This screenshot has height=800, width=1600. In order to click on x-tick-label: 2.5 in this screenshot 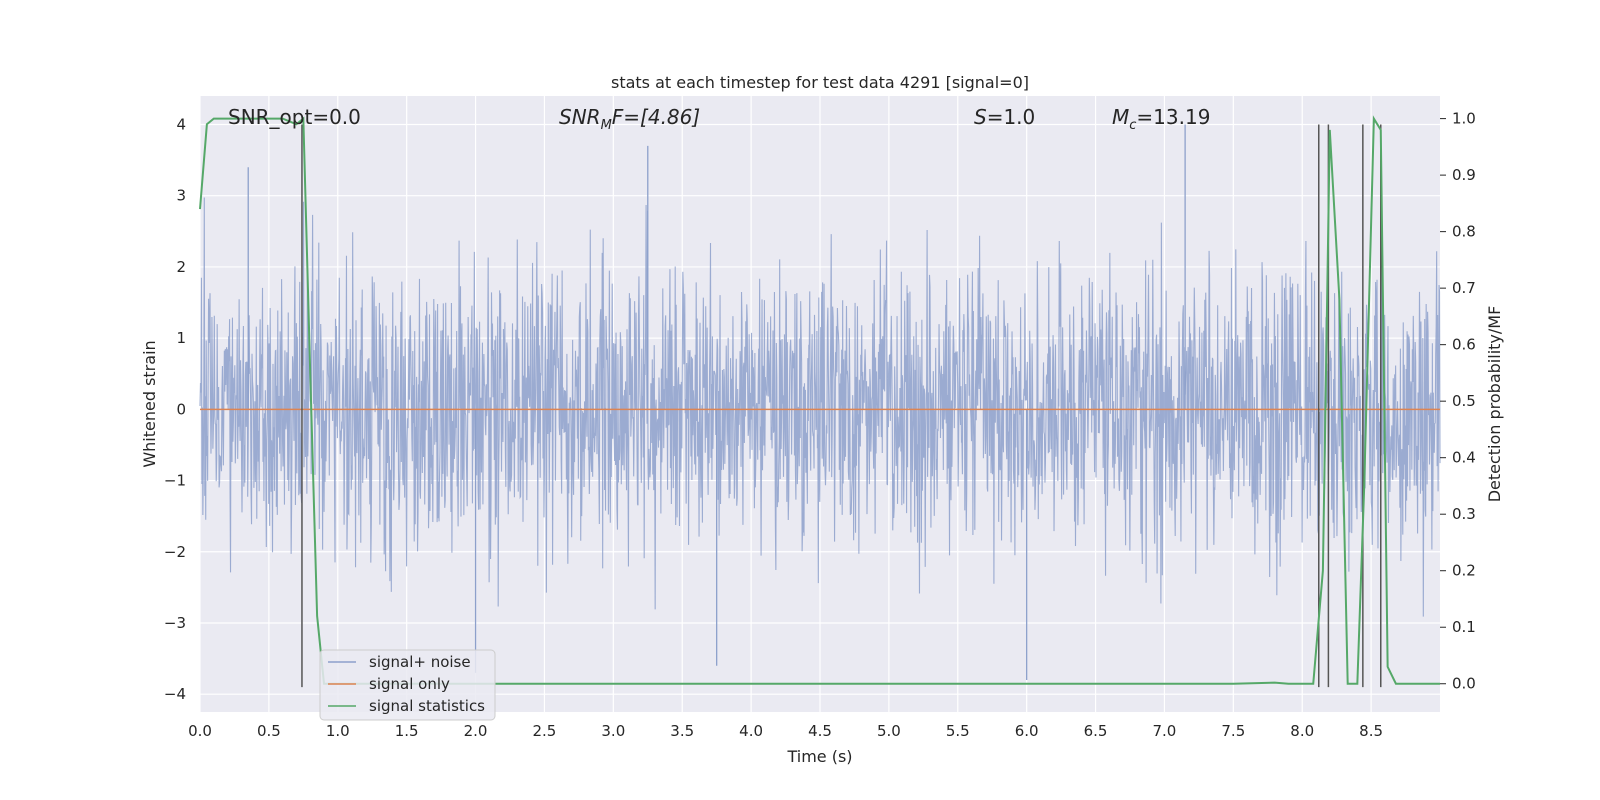, I will do `click(545, 731)`.